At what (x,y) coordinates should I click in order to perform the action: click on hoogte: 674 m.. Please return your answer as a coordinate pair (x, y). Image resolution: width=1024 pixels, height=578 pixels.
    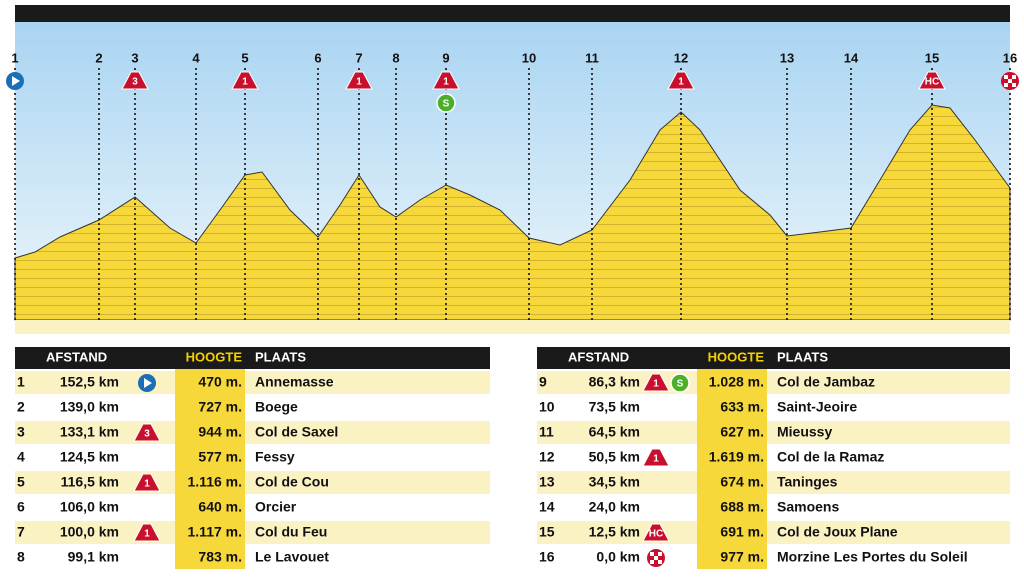
    Looking at the image, I should click on (742, 482).